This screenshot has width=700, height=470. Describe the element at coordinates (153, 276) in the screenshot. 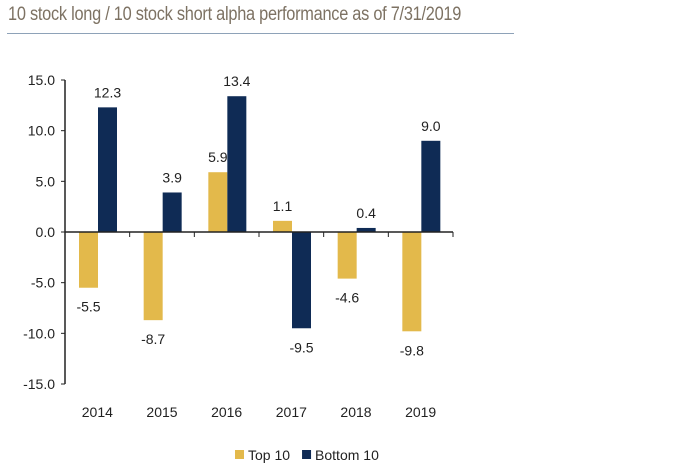

I see `bar-top-10-2015` at that location.